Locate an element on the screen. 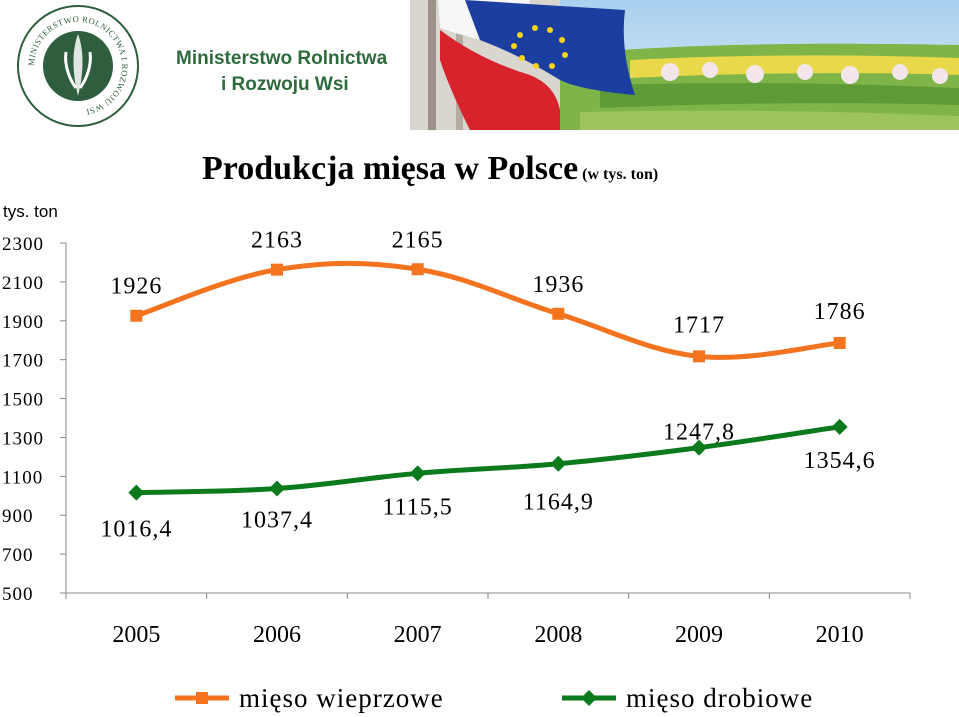 The image size is (959, 717). data-label-pork: 1936 is located at coordinates (558, 285).